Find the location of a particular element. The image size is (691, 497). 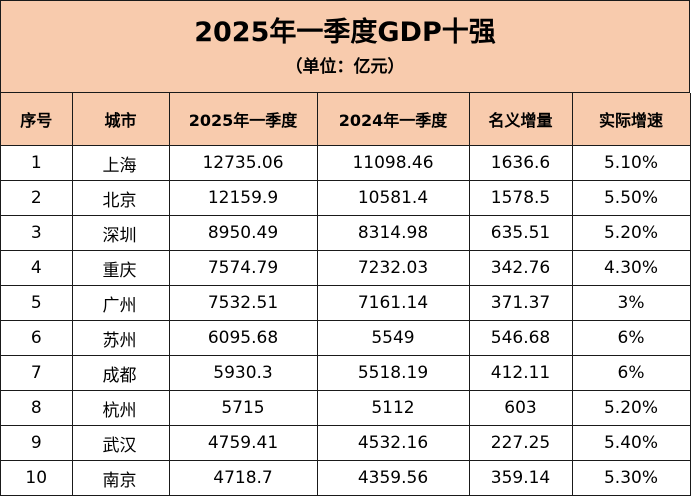

table-subtitle: （单位：亿元） is located at coordinates (345, 67).